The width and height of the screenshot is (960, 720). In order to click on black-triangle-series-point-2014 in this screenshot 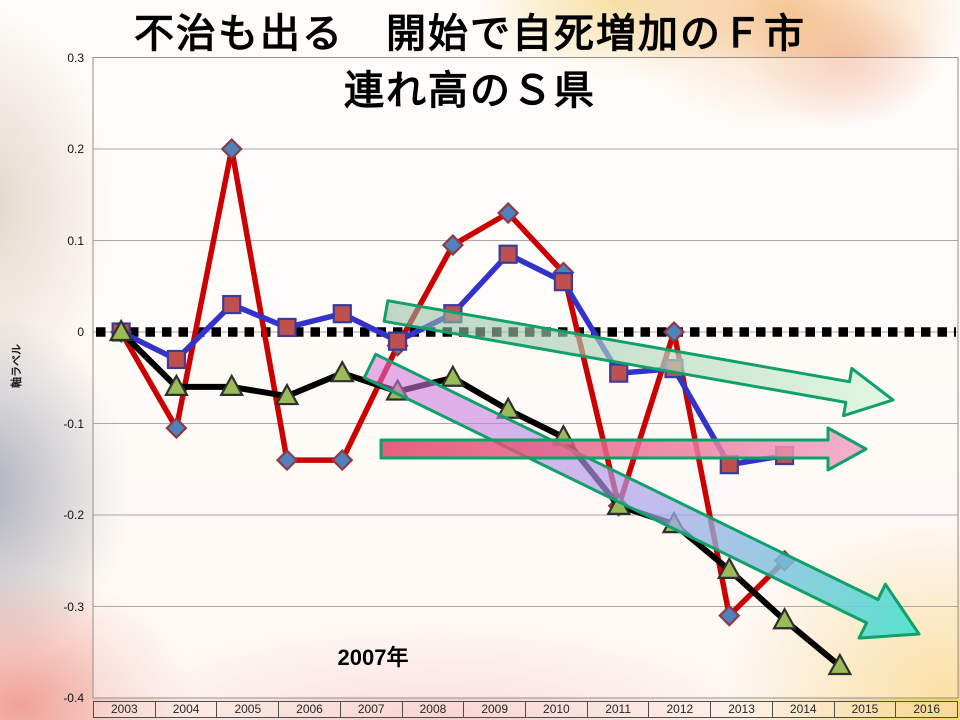, I will do `click(729, 567)`.